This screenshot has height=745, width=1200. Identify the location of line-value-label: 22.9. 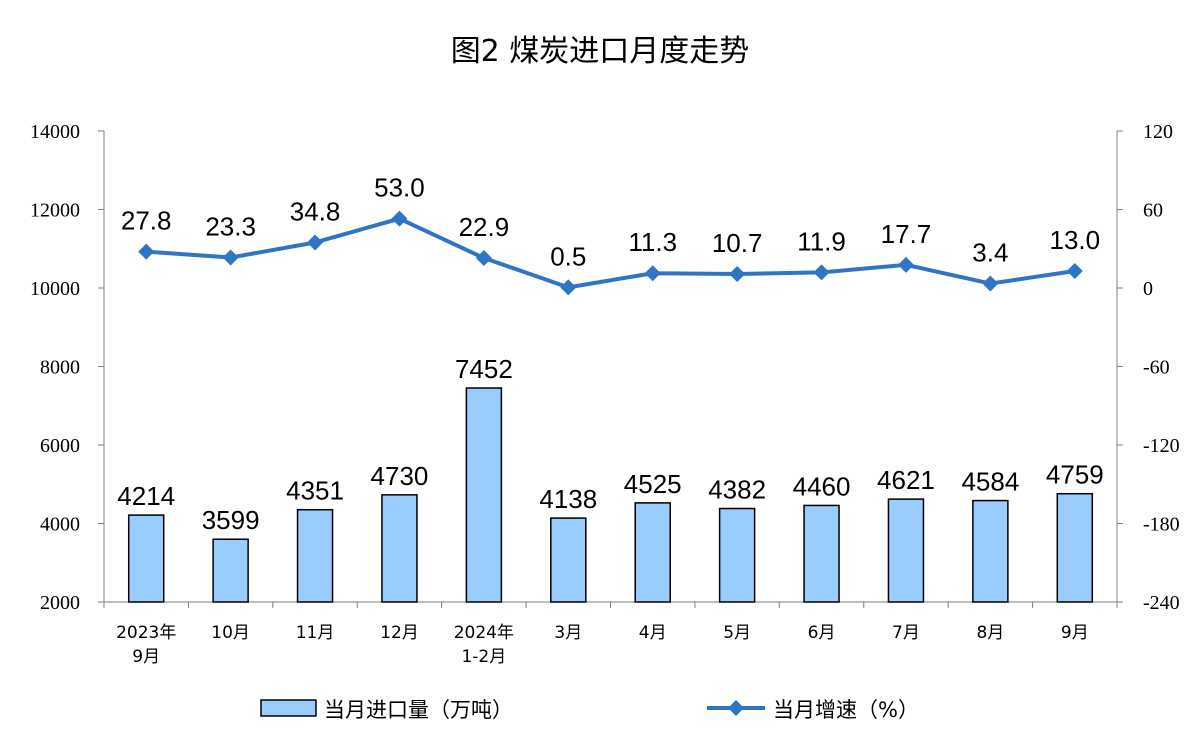
(484, 227).